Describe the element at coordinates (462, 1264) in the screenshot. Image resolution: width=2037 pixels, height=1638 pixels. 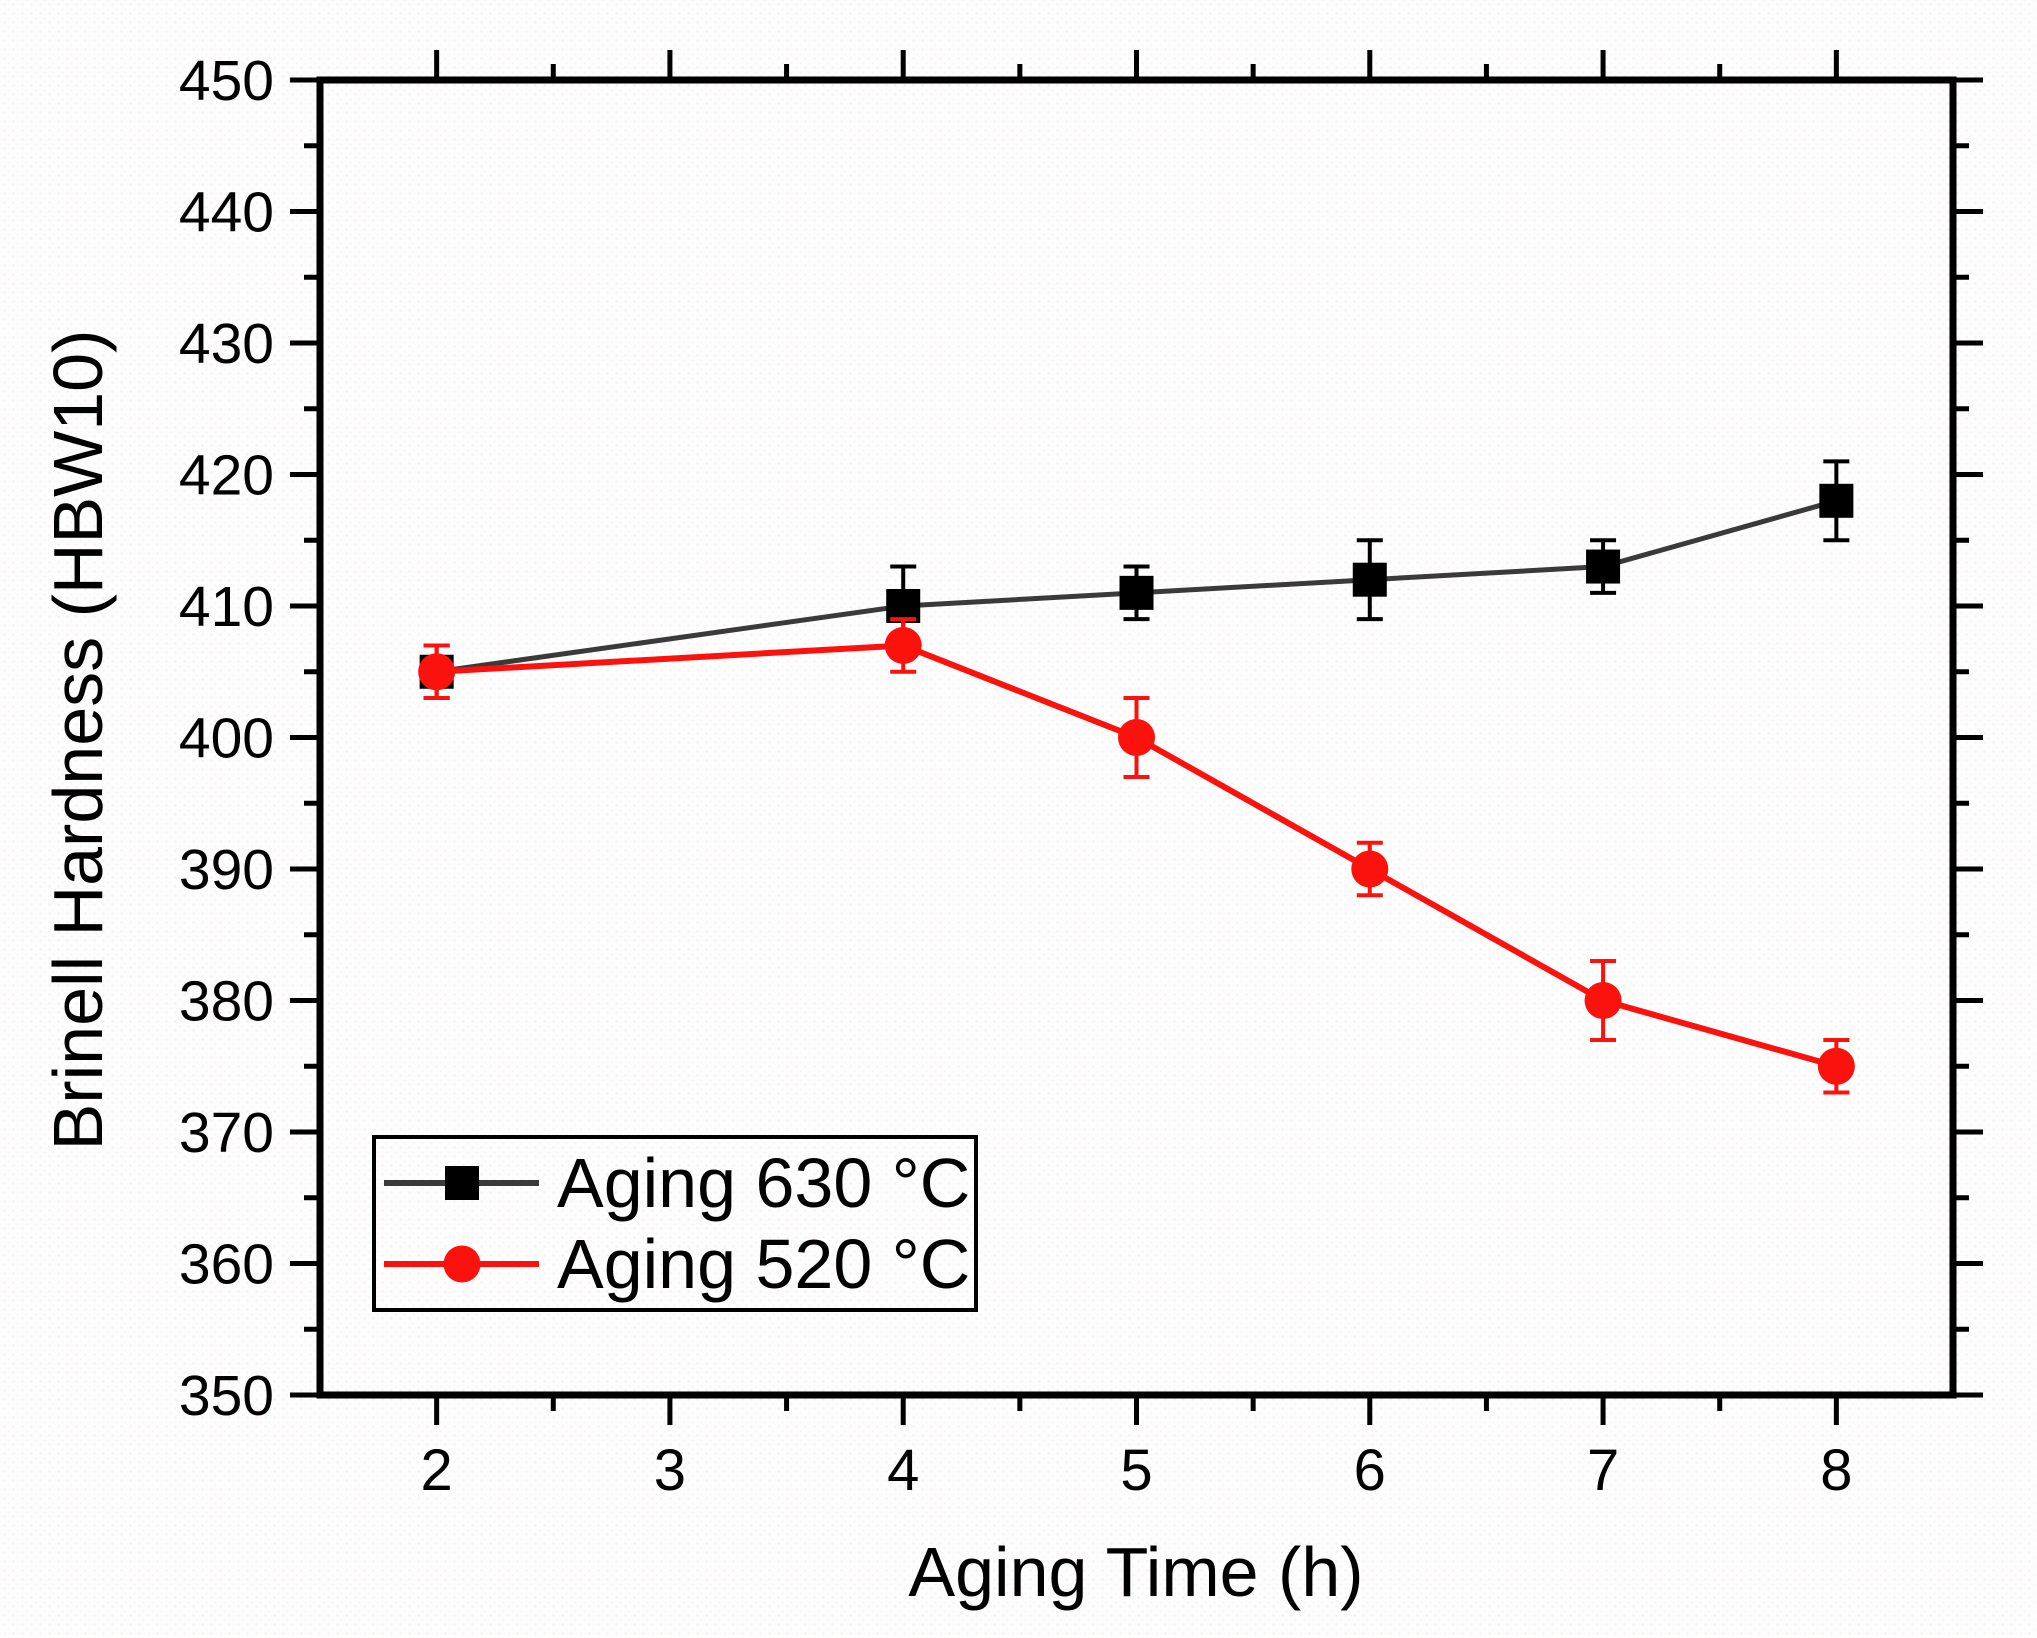
I see `circle-marker-icon` at that location.